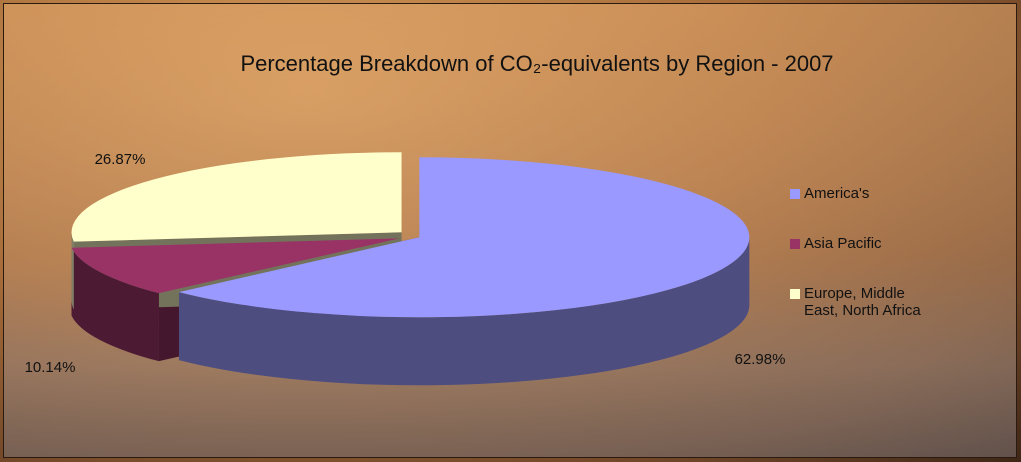 This screenshot has width=1021, height=462. What do you see at coordinates (50, 367) in the screenshot?
I see `data-label: 10.14%` at bounding box center [50, 367].